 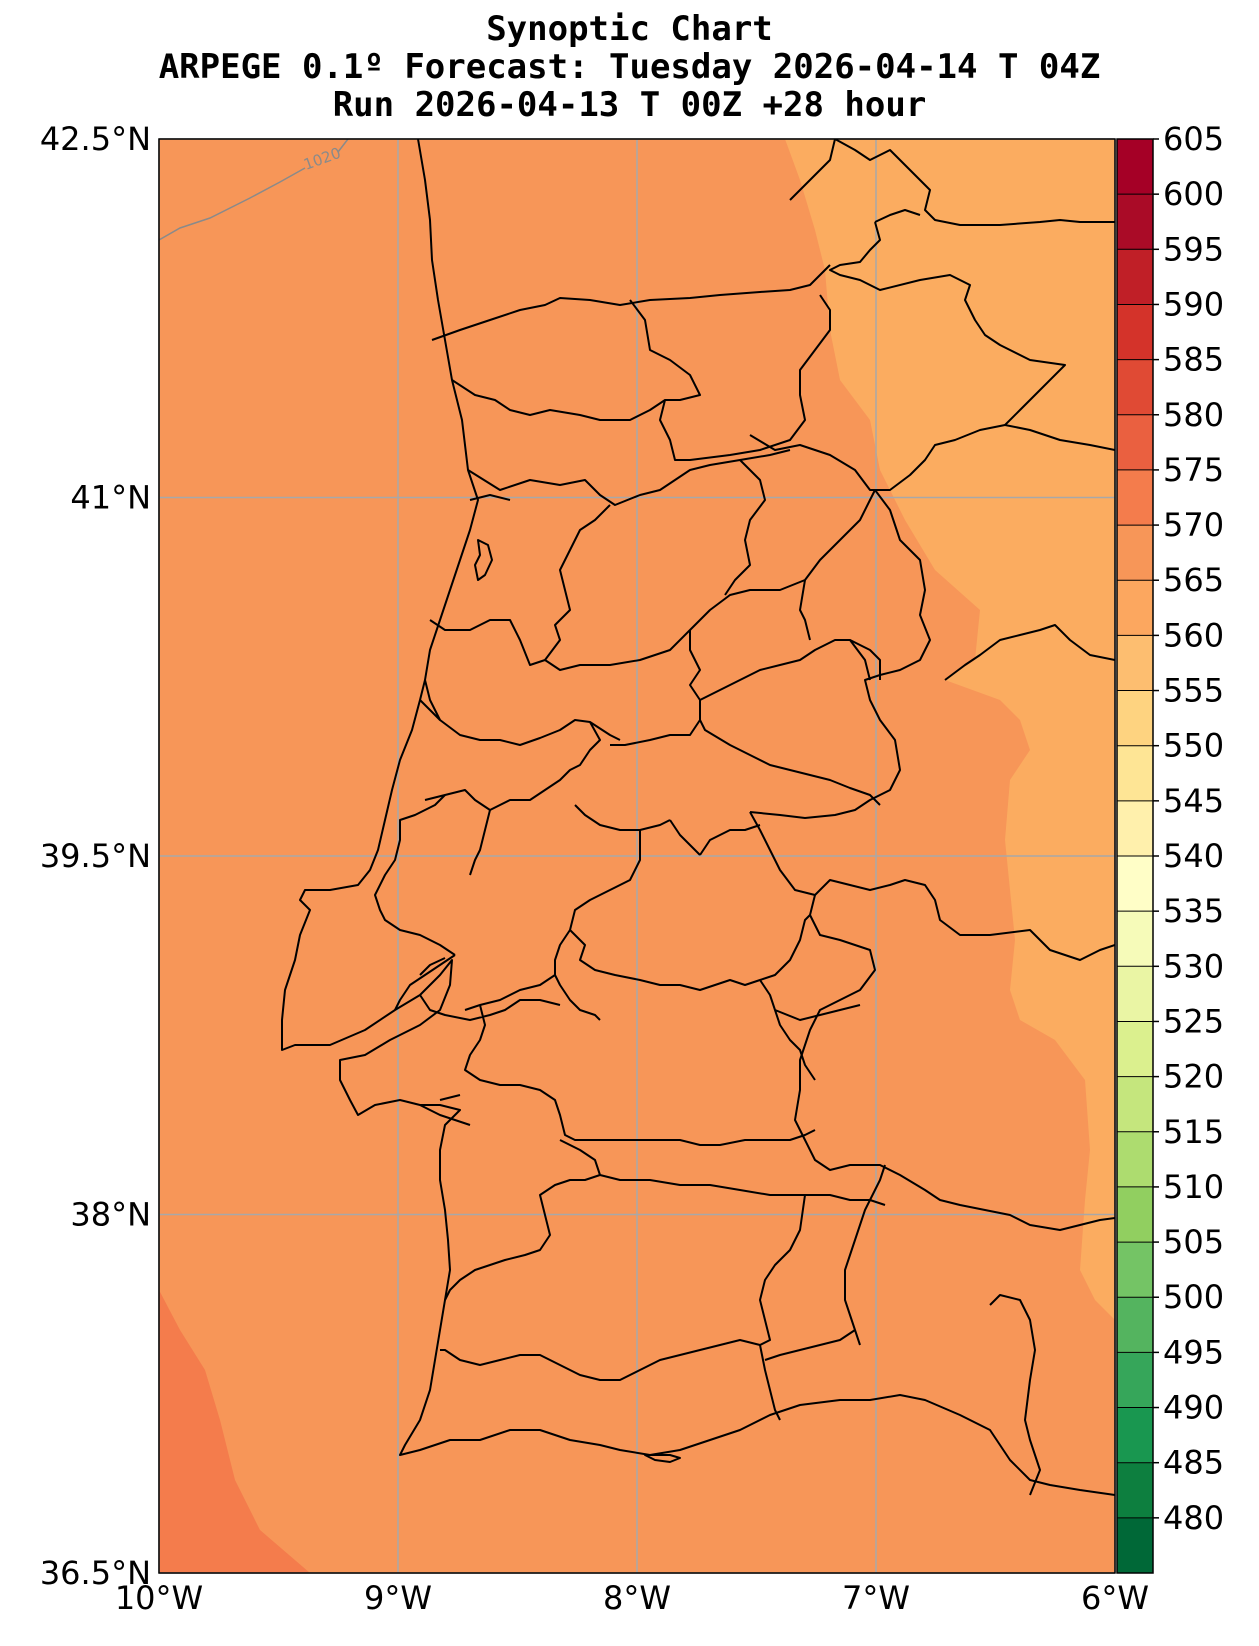 I want to click on colorbar-label: 485, so click(x=1193, y=1463).